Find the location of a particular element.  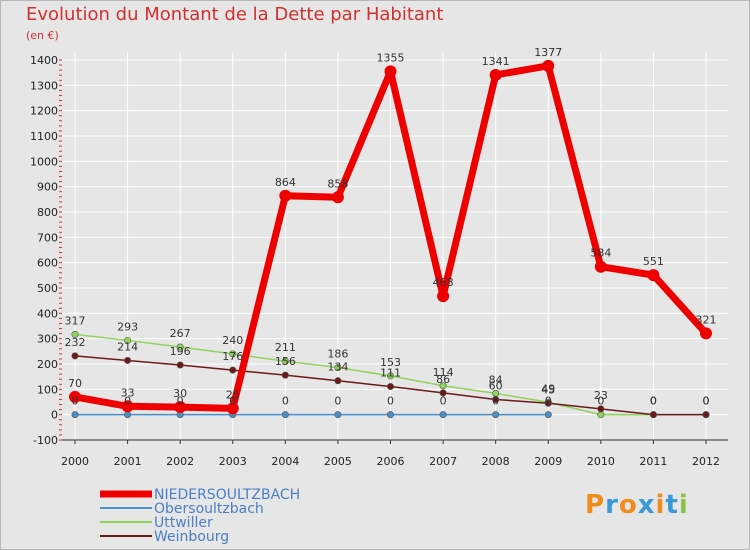

data-label: 176 is located at coordinates (232, 356).